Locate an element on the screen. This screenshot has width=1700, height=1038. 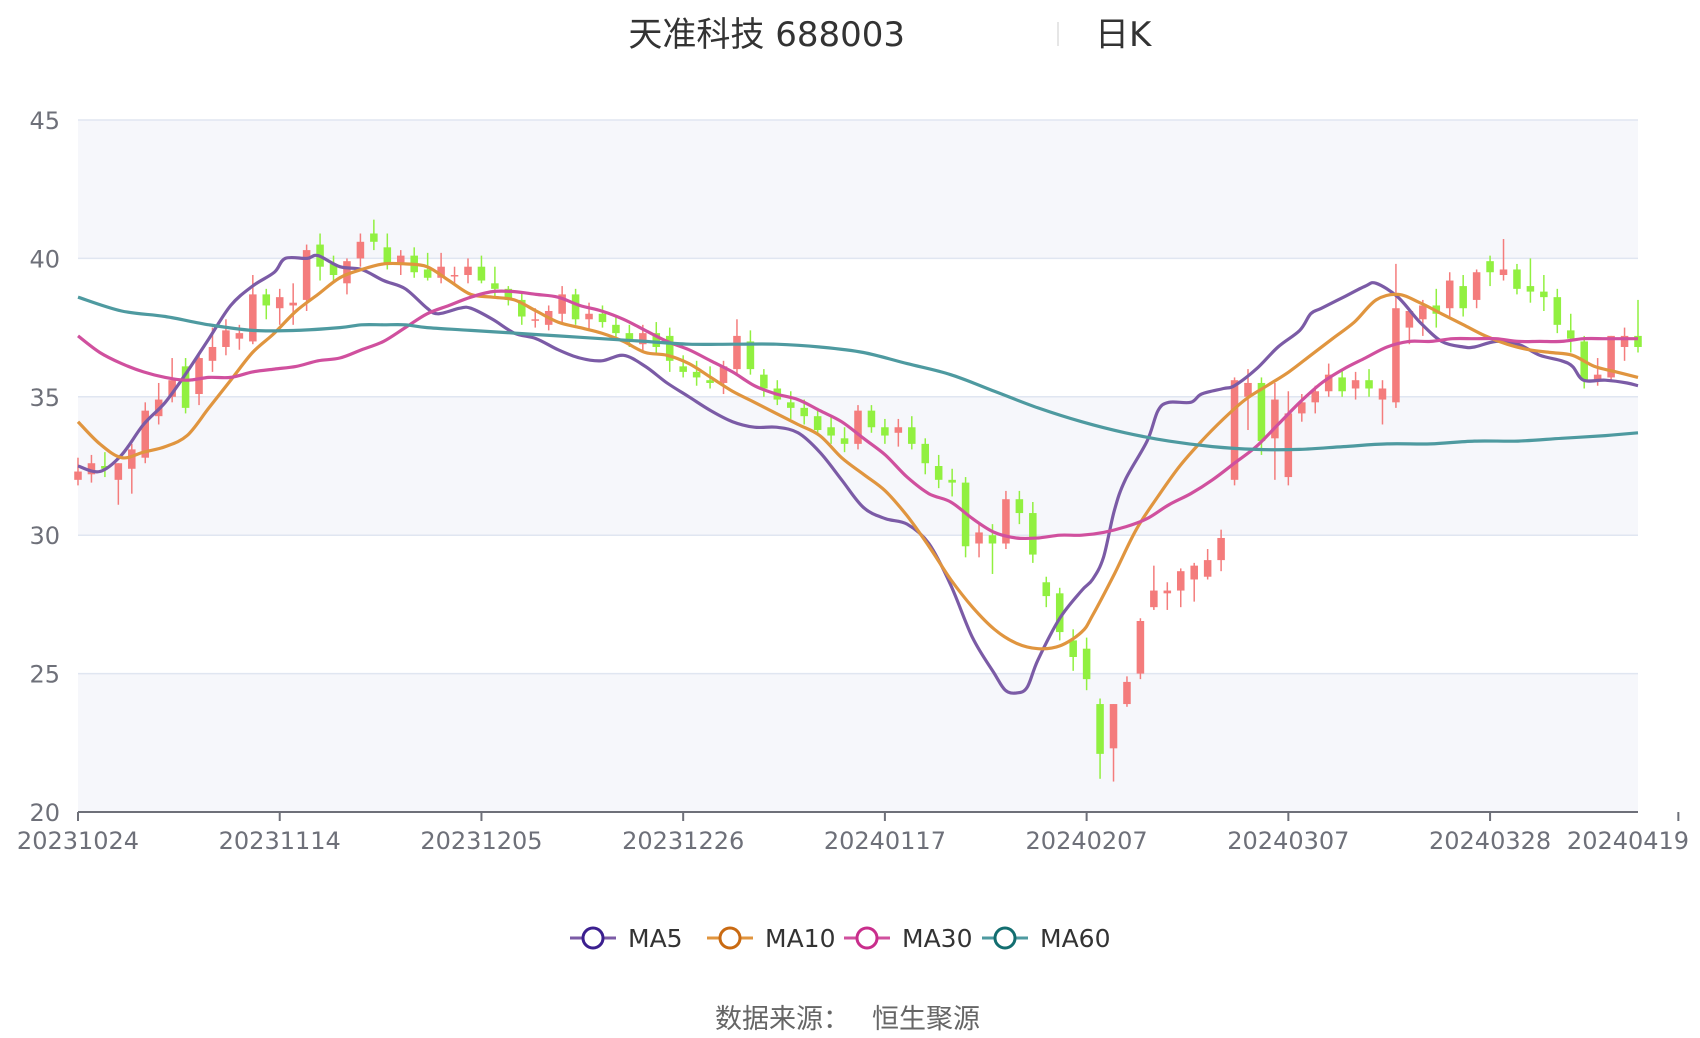
y-tick-label: 25 is located at coordinates (44, 675).